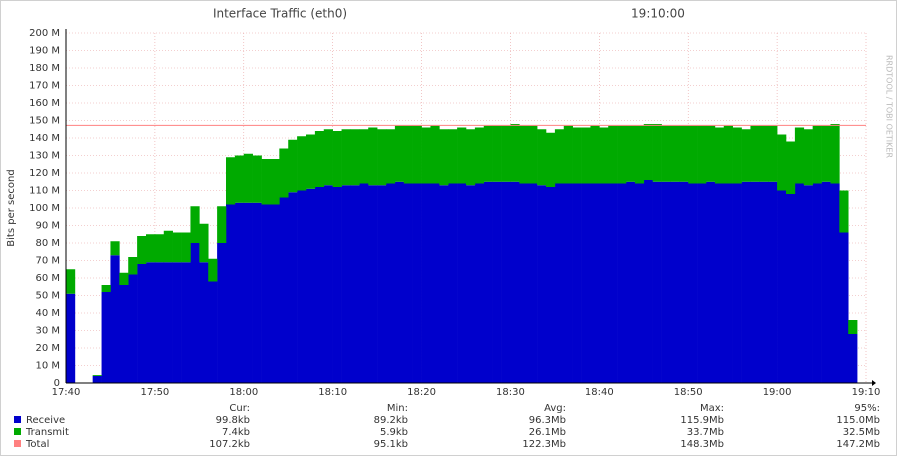 The height and width of the screenshot is (456, 897). Describe the element at coordinates (394, 432) in the screenshot. I see `stats-value: 5.9kb` at that location.